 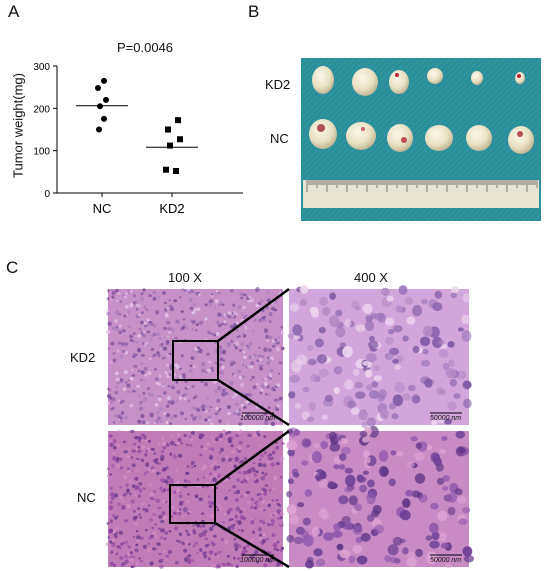 What do you see at coordinates (254, 11) in the screenshot?
I see `panel-b-letter: B` at bounding box center [254, 11].